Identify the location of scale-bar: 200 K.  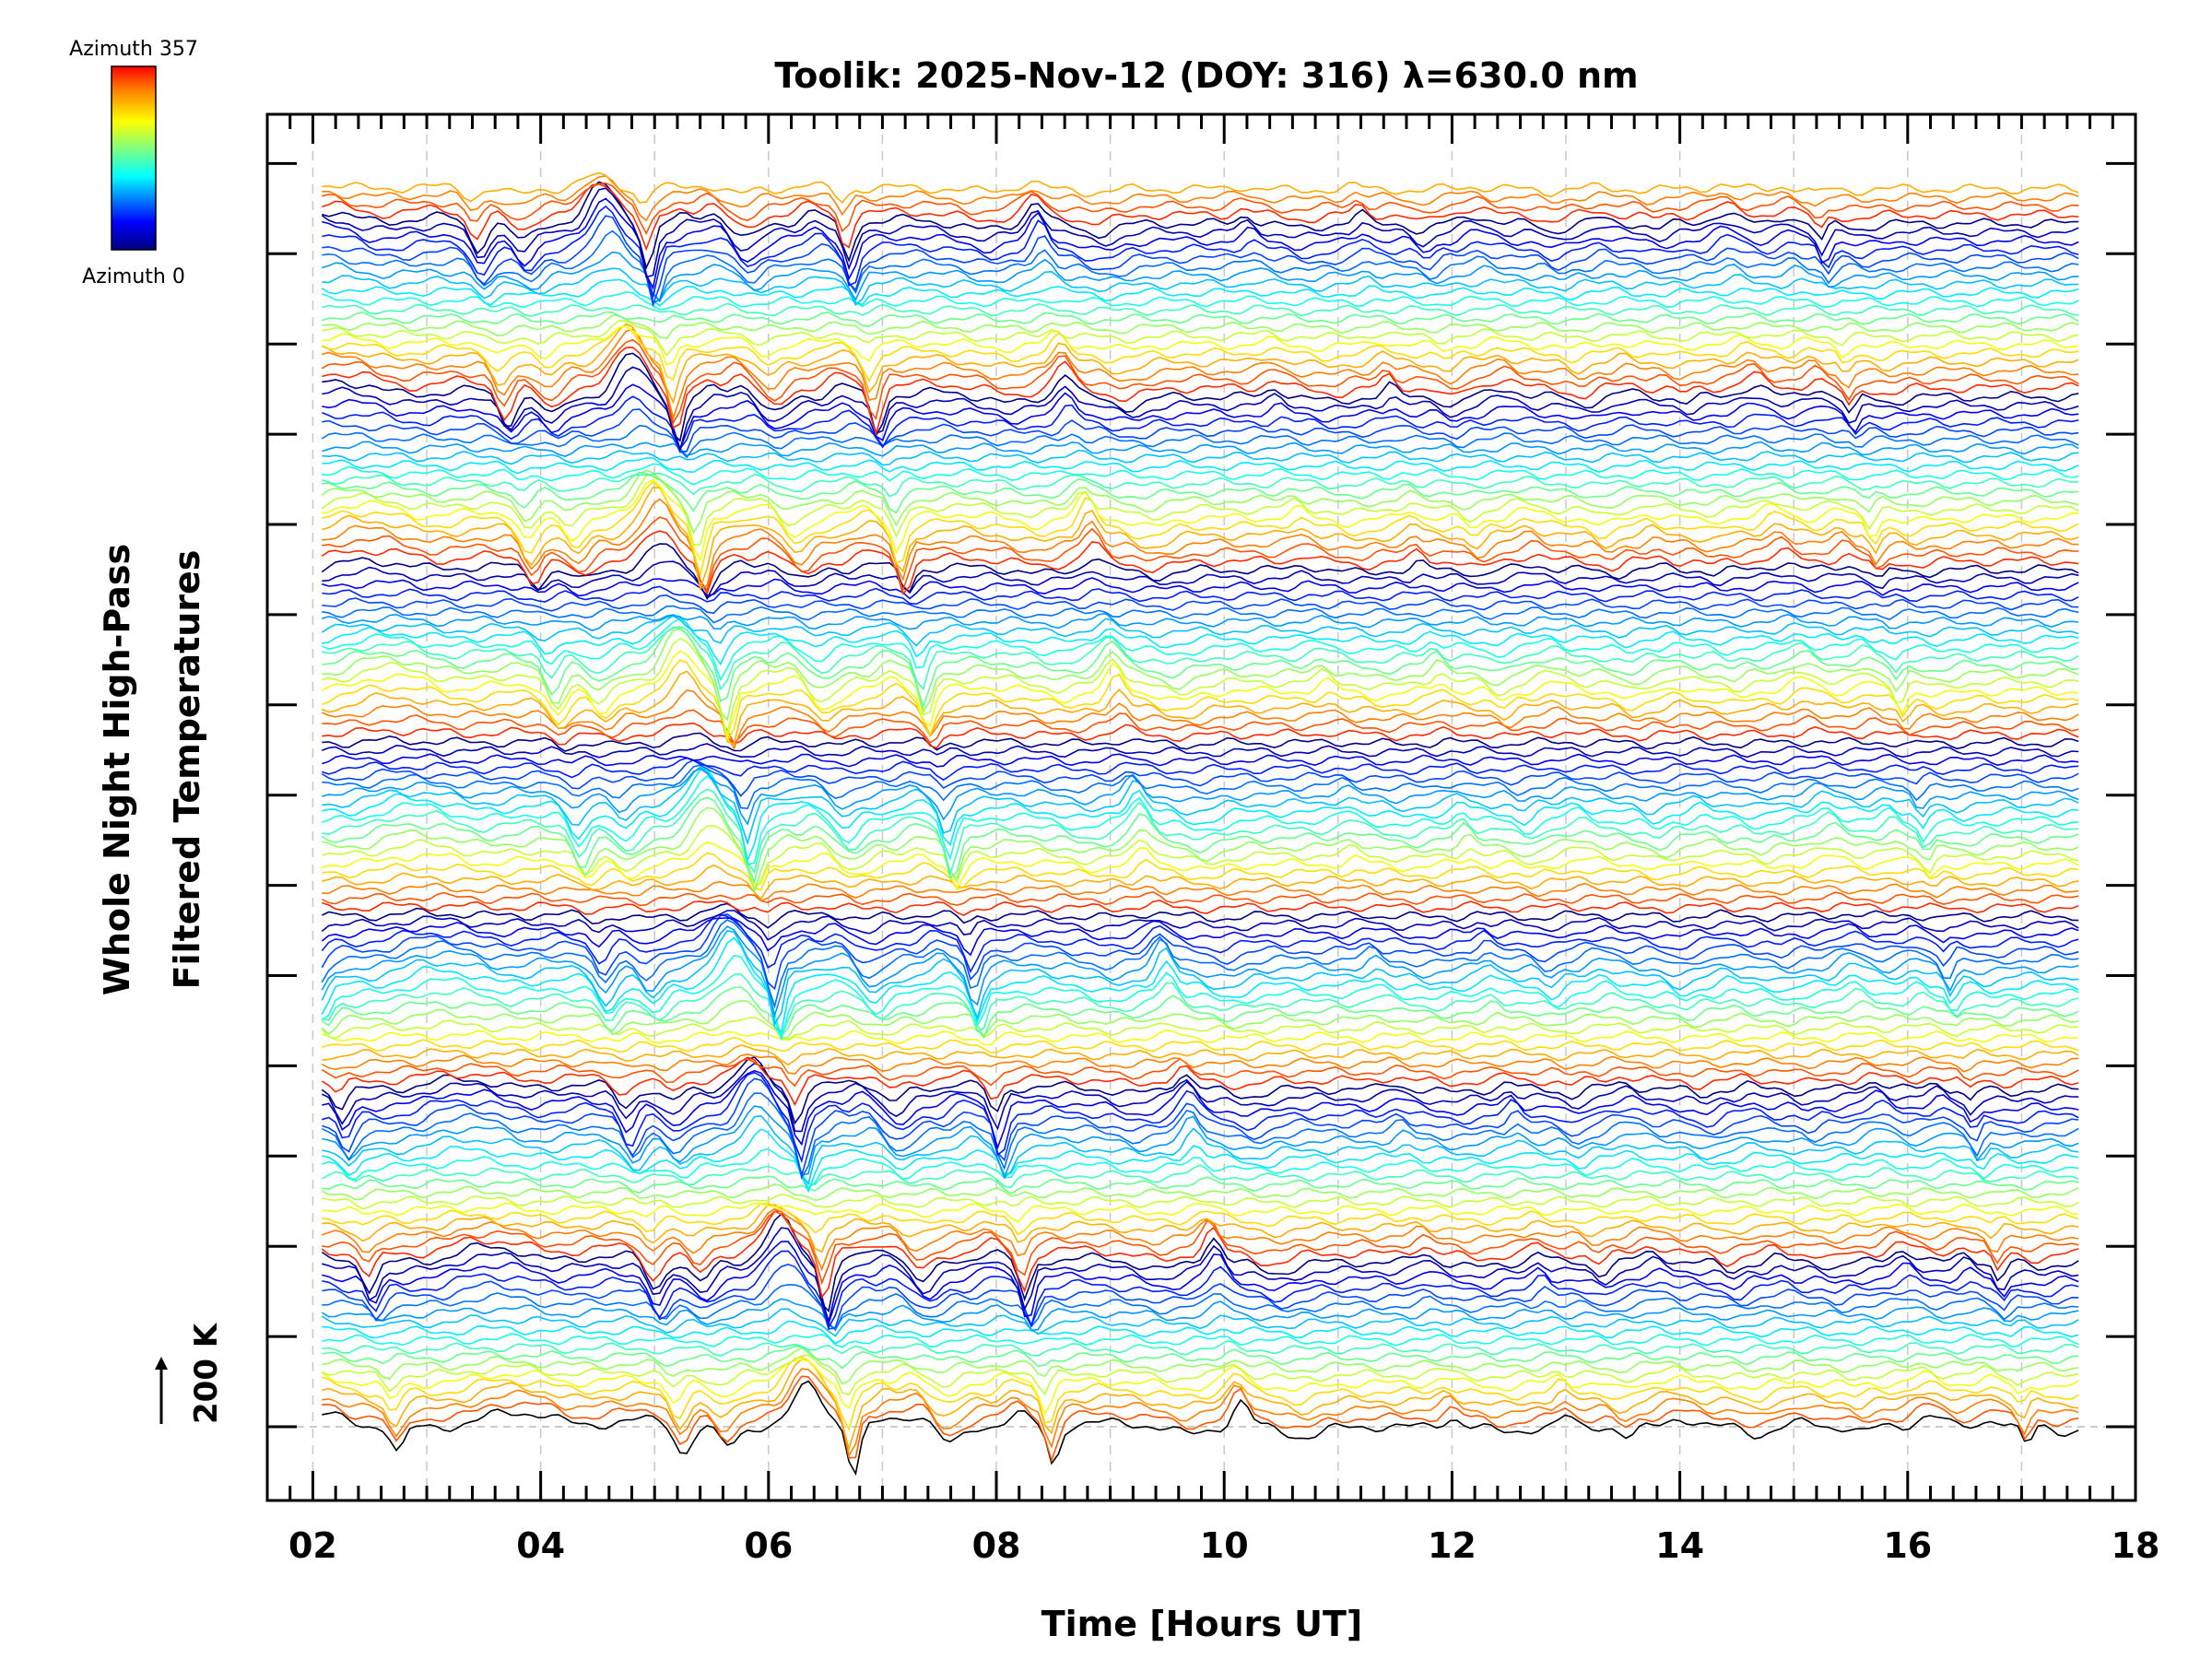
(190, 1373).